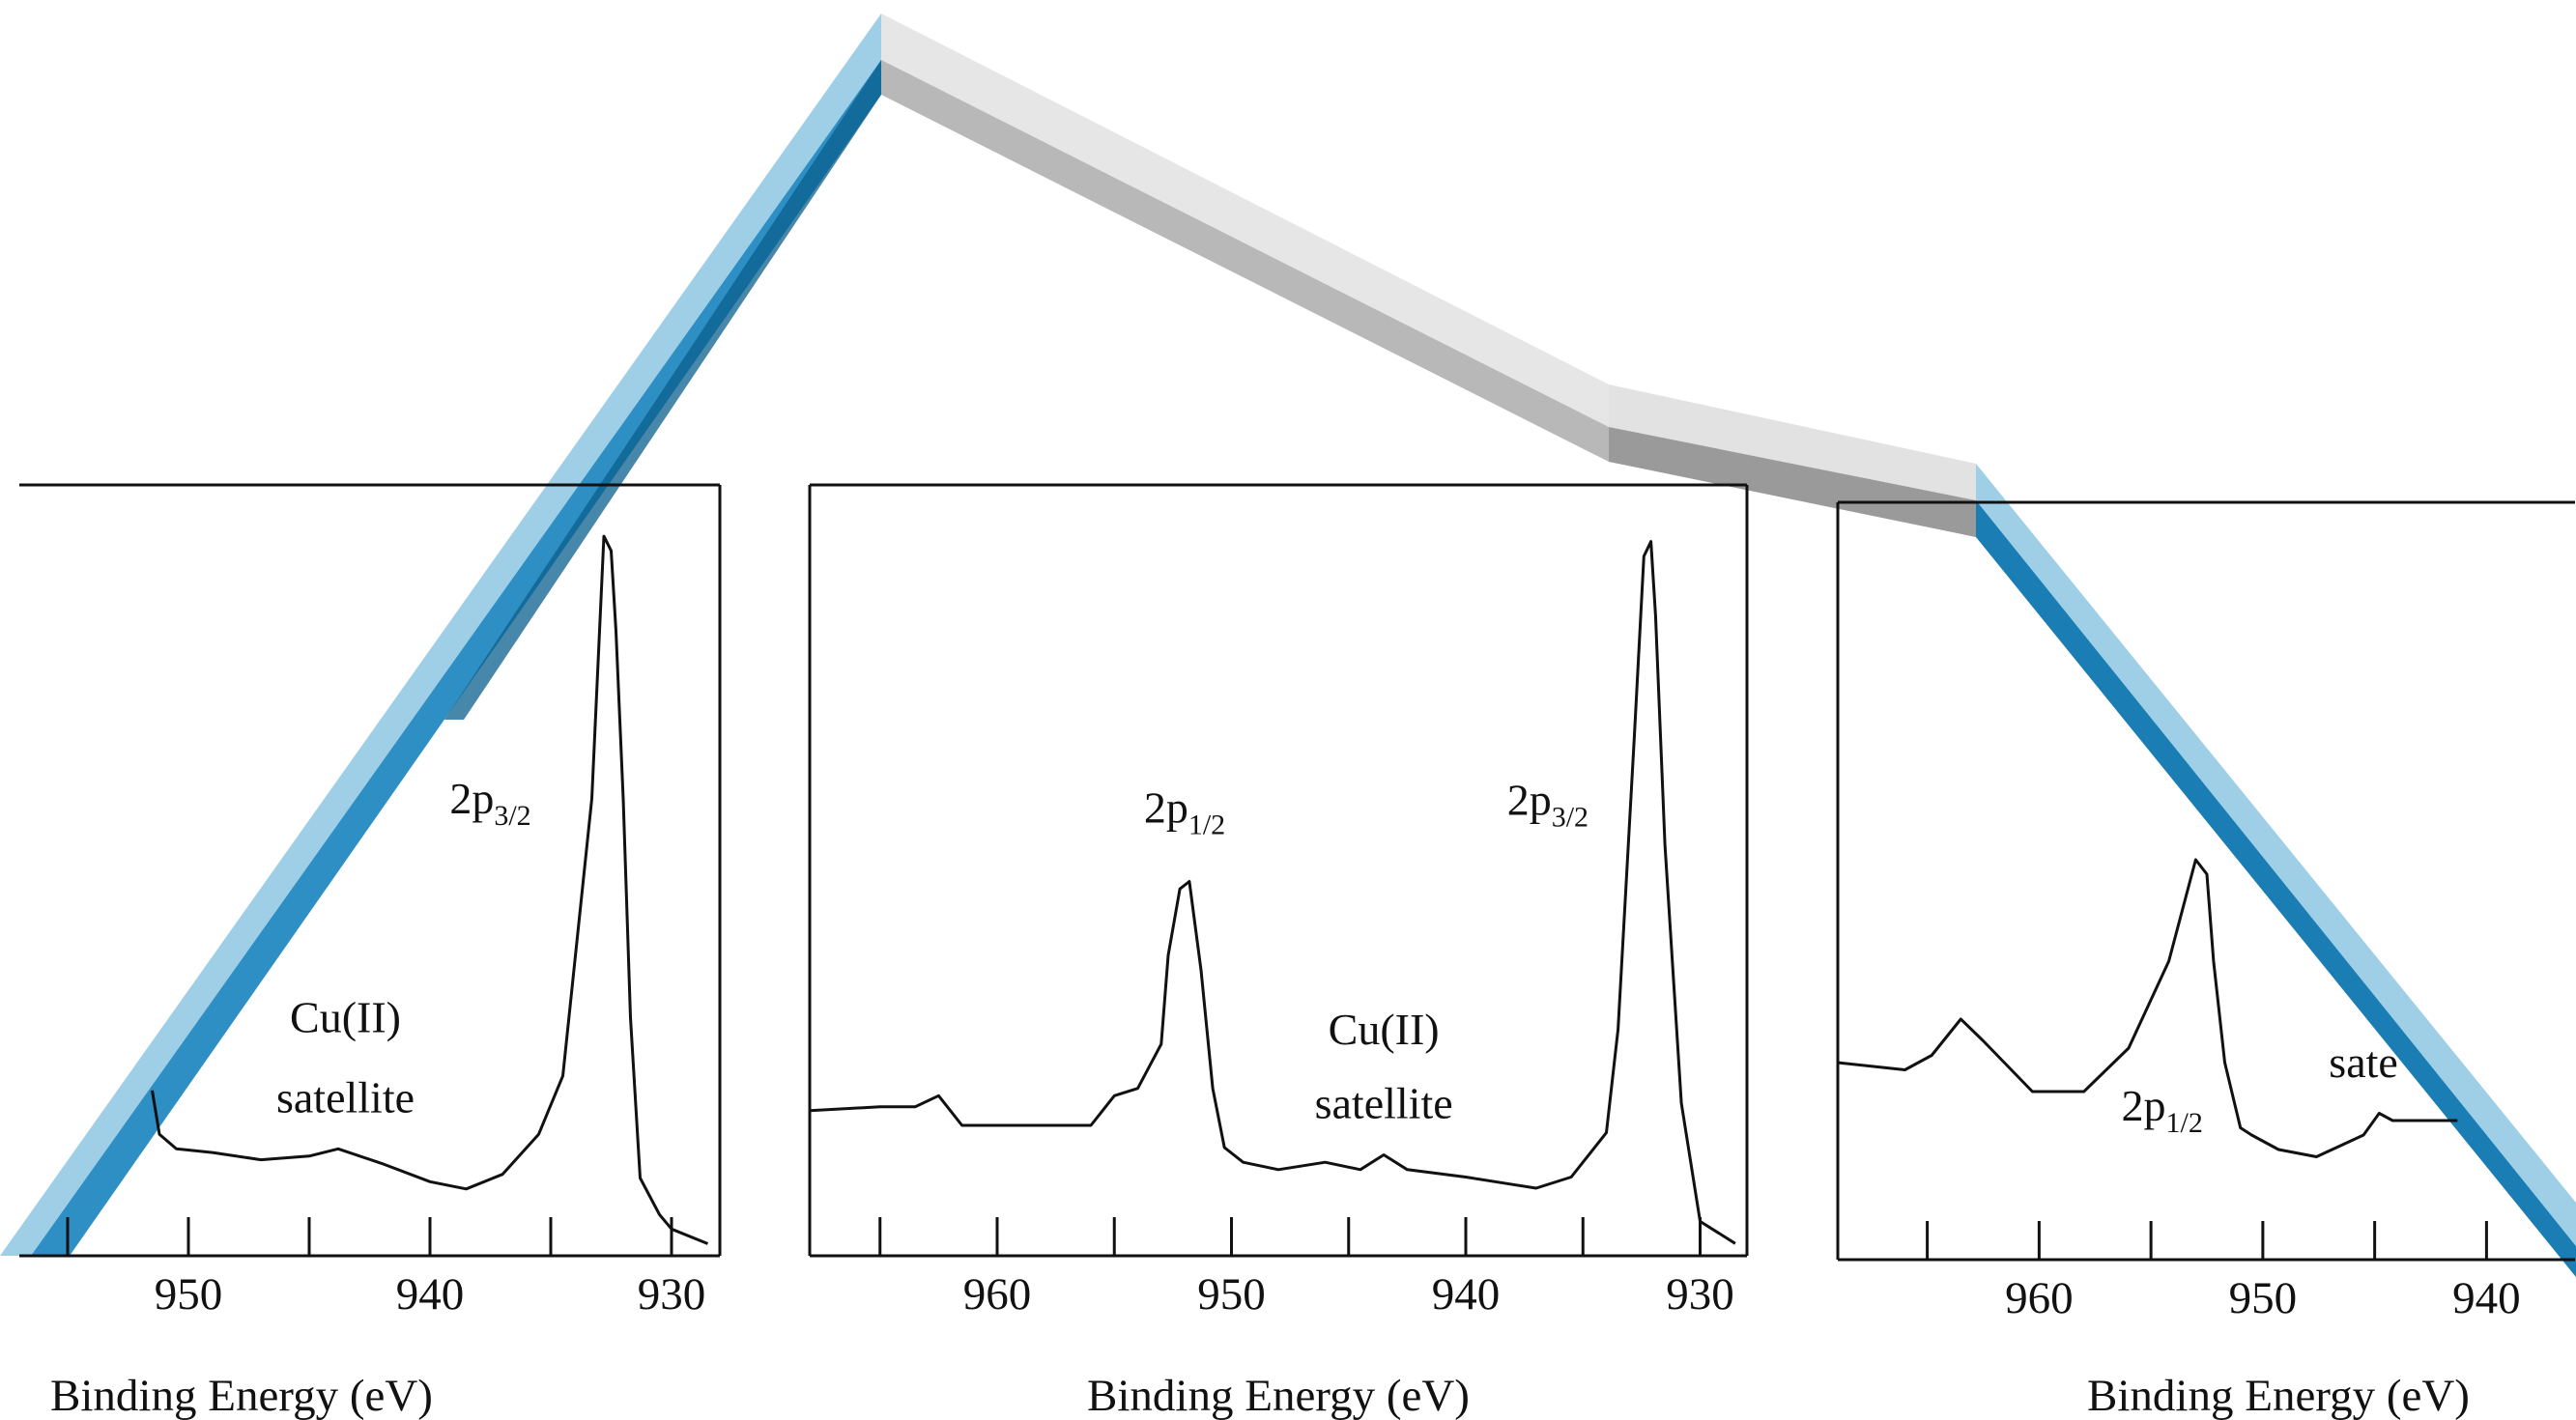 The width and height of the screenshot is (2576, 1420). I want to click on peak-annotation: sate, so click(2364, 1062).